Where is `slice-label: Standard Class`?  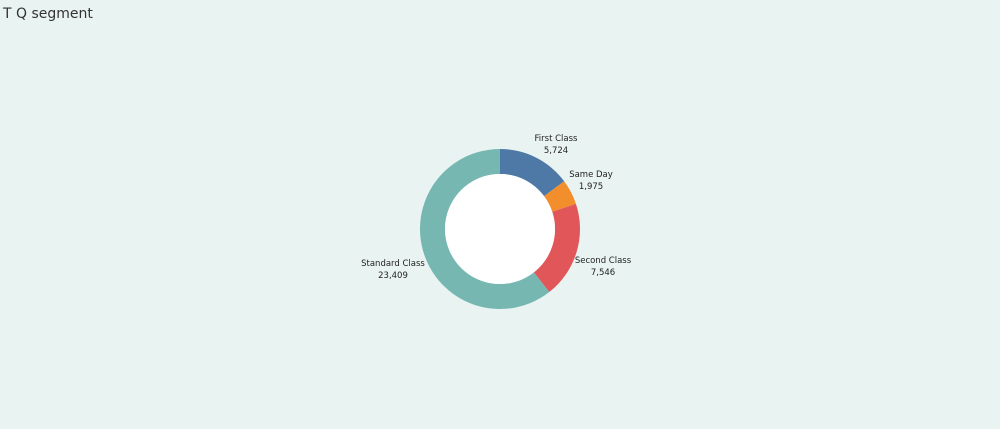
slice-label: Standard Class is located at coordinates (393, 264).